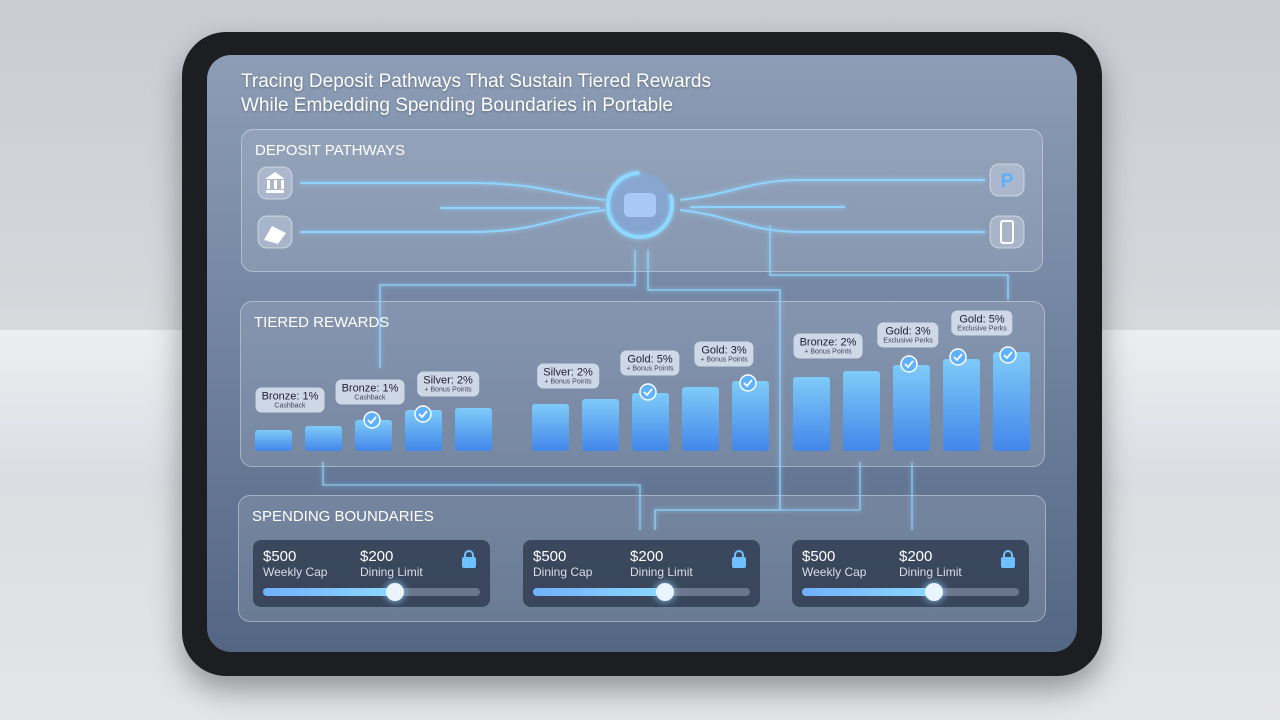  I want to click on icon-glyphs: P, so click(639, 207).